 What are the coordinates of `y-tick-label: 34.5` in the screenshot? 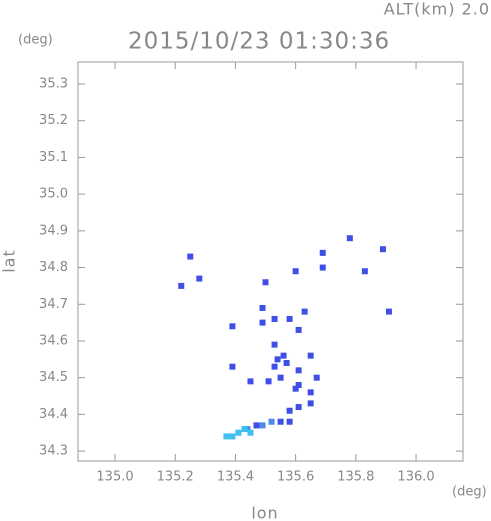 It's located at (53, 377).